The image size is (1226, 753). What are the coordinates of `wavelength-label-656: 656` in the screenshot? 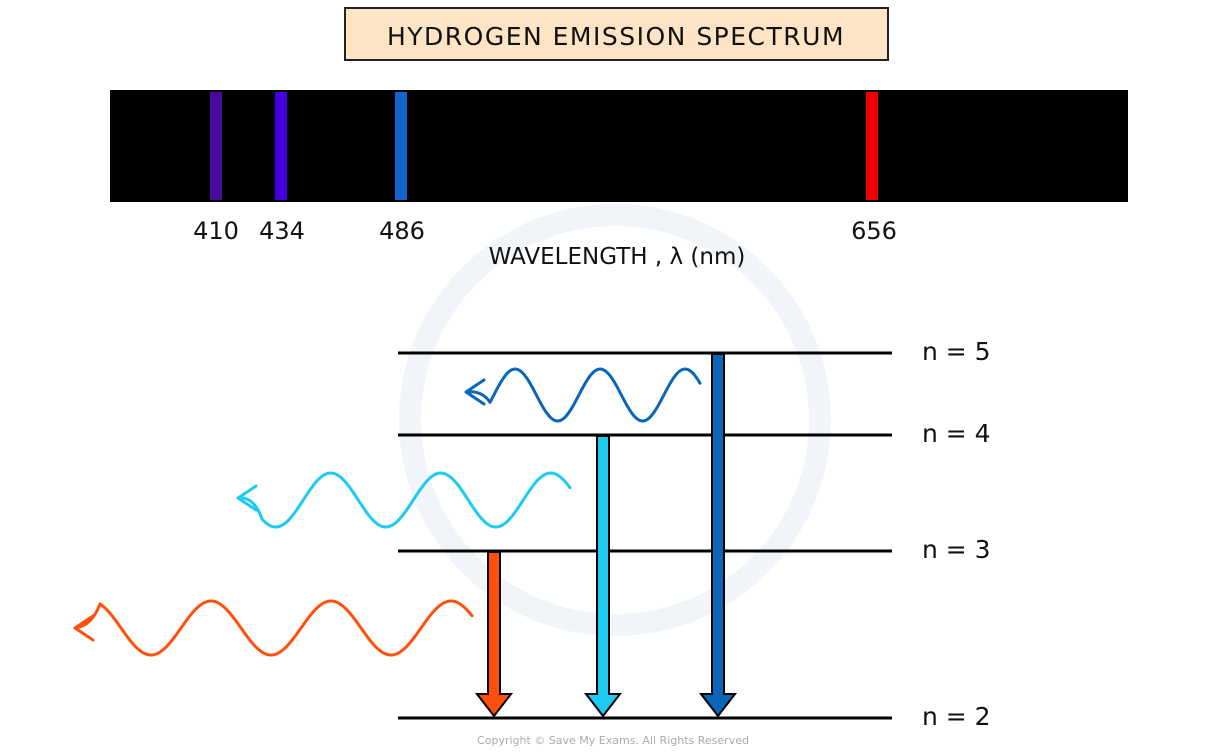 It's located at (874, 231).